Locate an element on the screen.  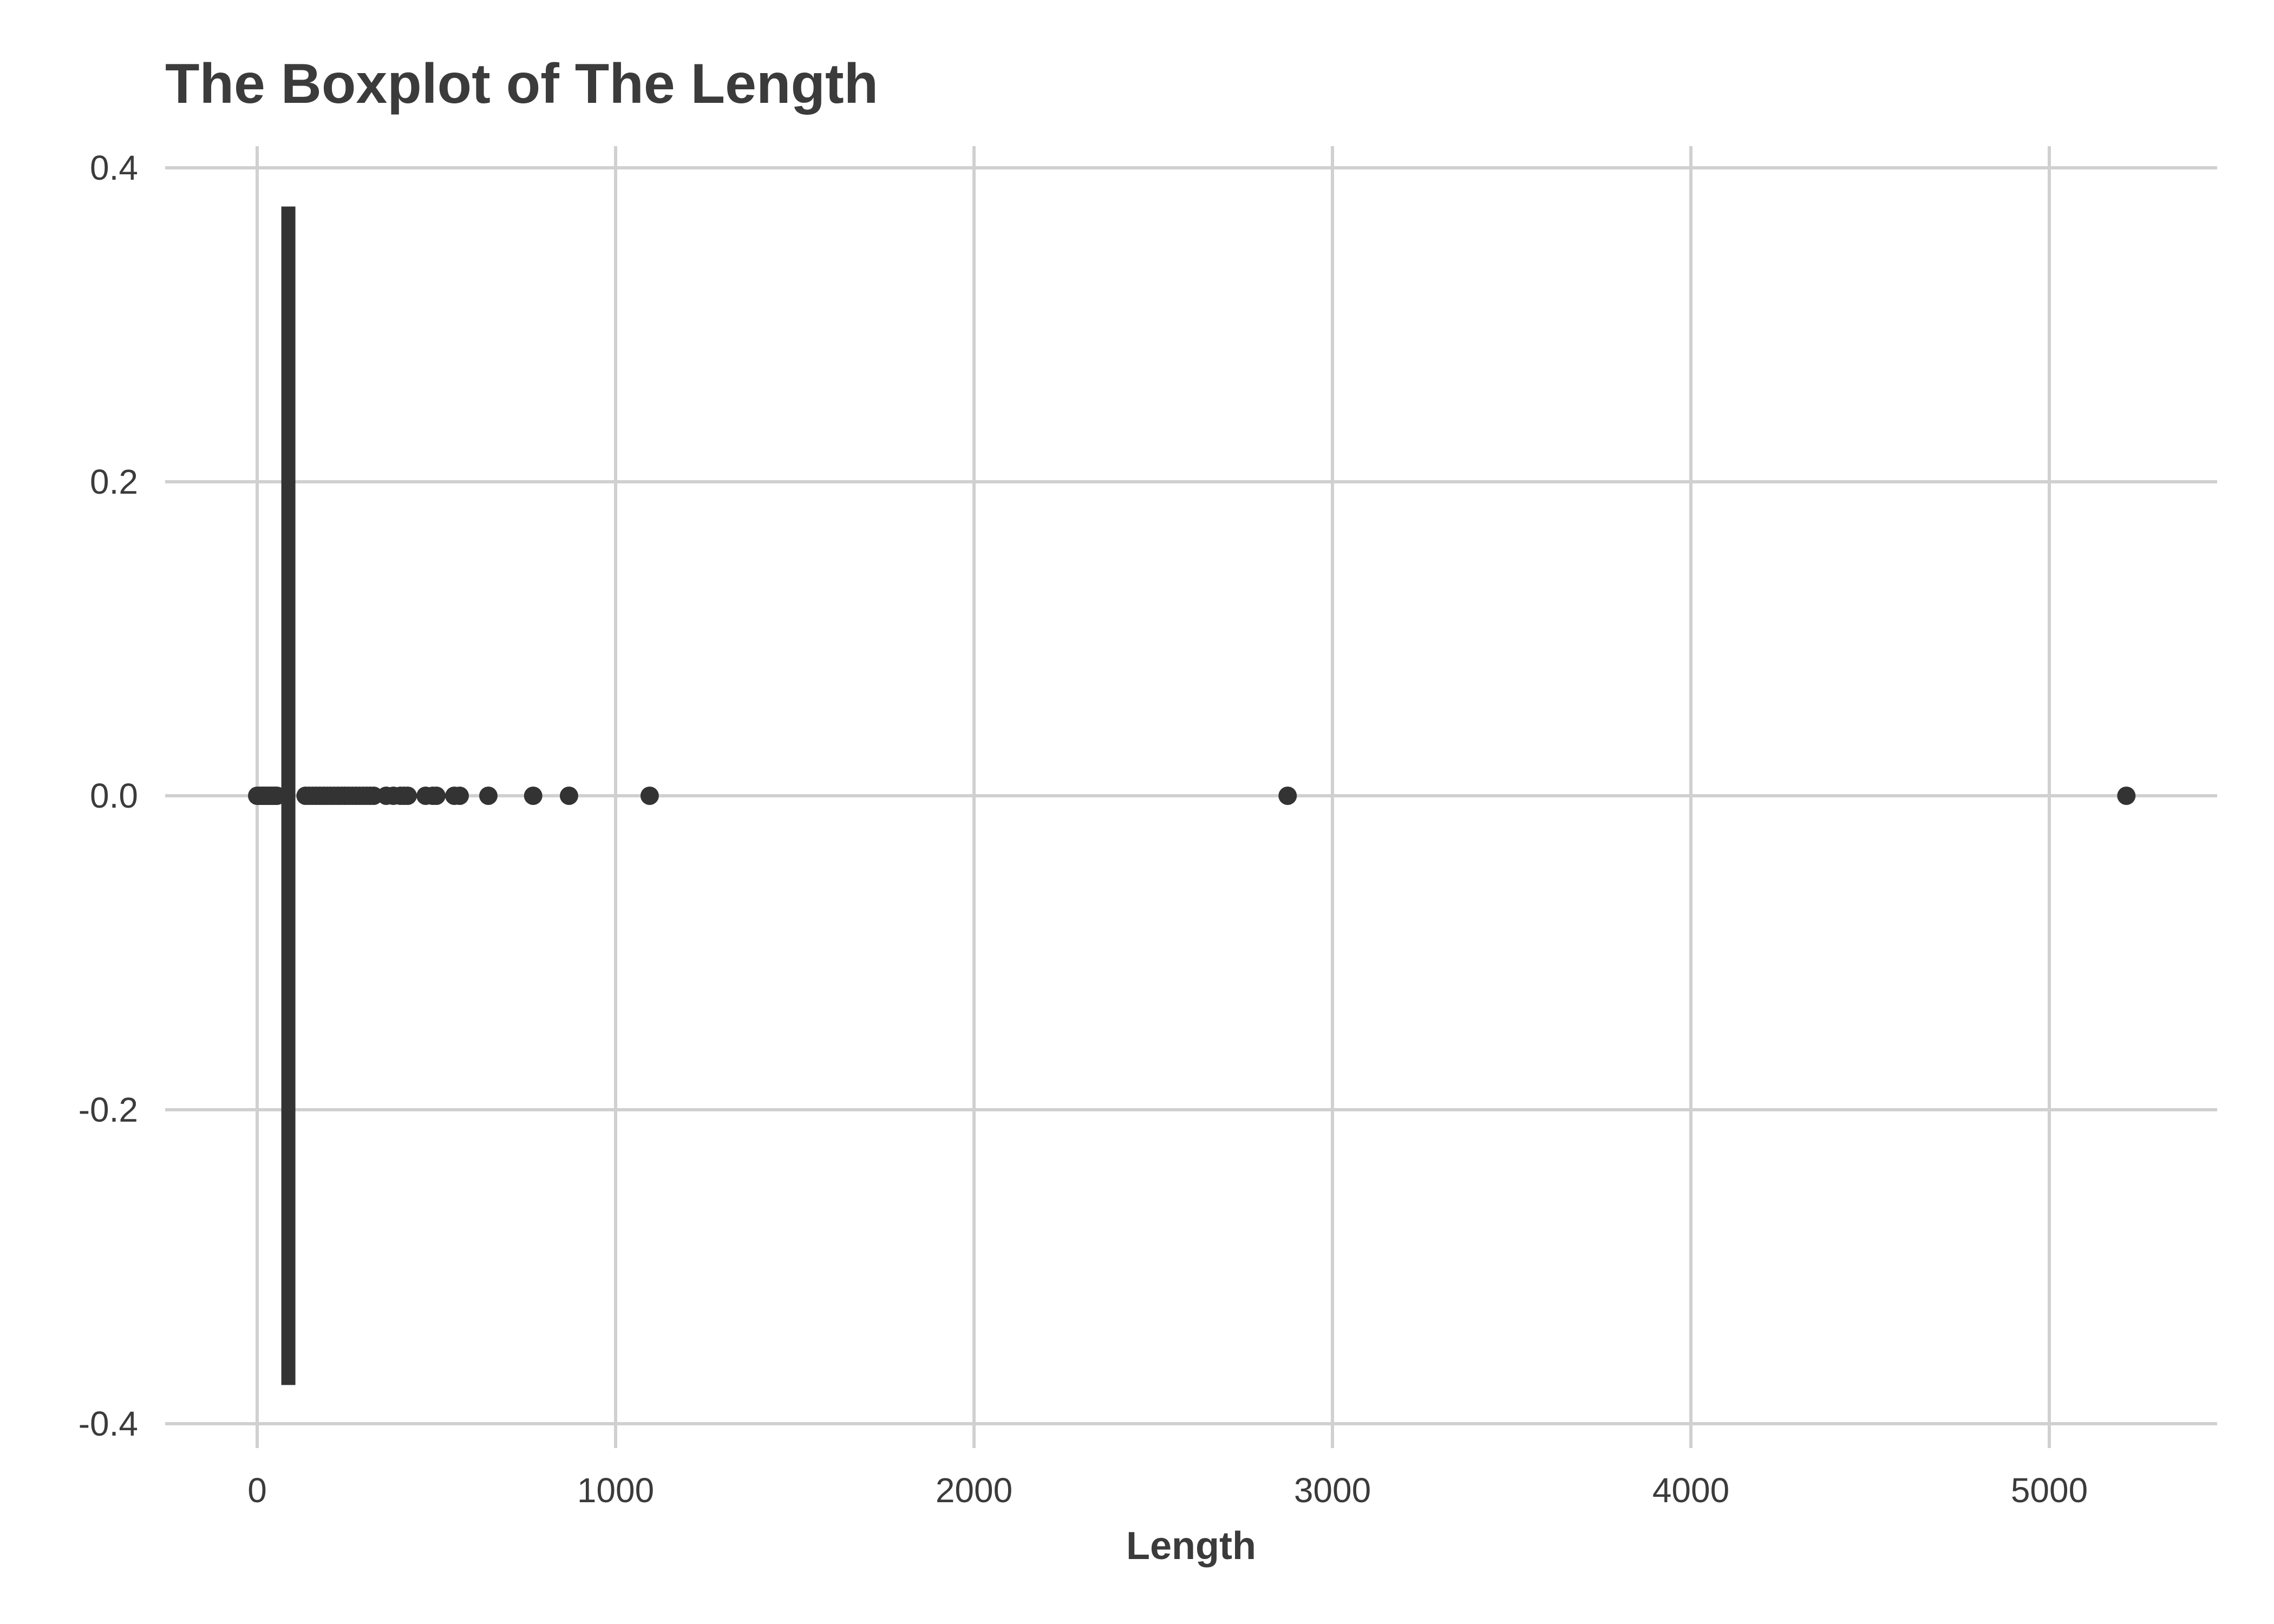
y-tick-label: 0.4 is located at coordinates (114, 167).